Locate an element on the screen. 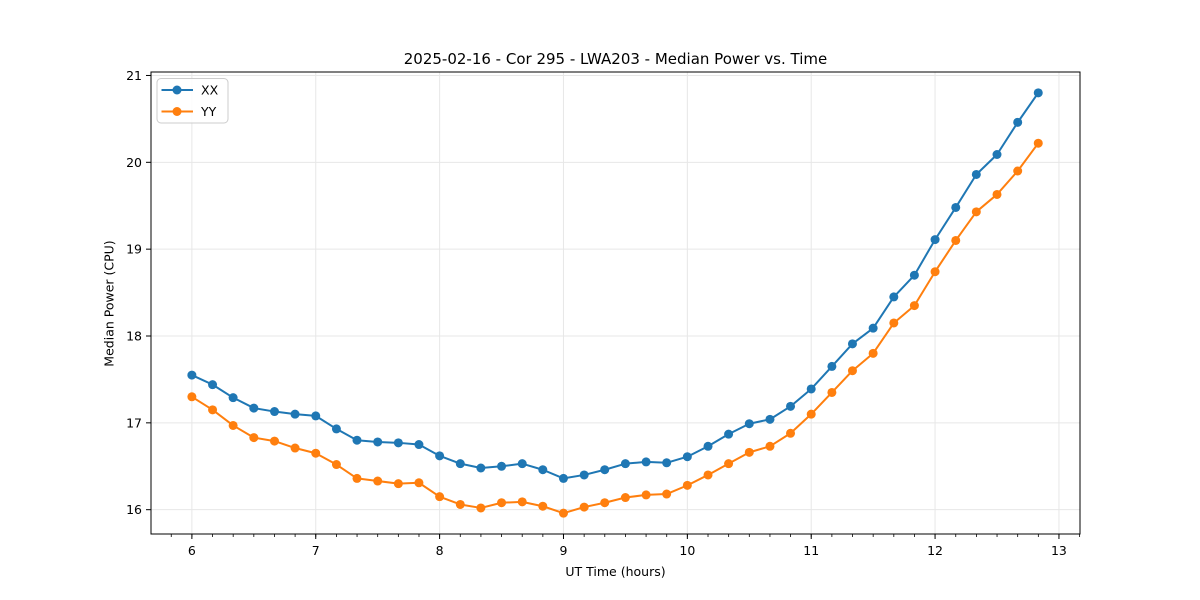  legend-label: YY is located at coordinates (208, 111).